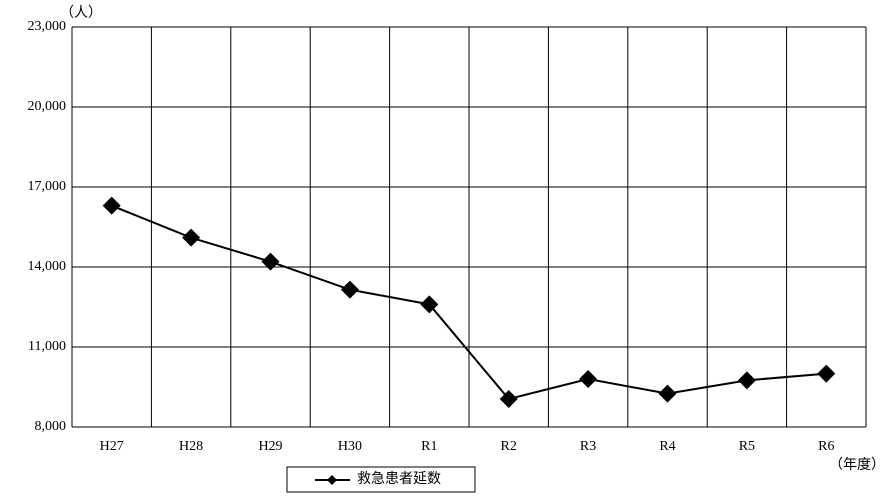  Describe the element at coordinates (747, 446) in the screenshot. I see `x-tick-label: R5` at that location.